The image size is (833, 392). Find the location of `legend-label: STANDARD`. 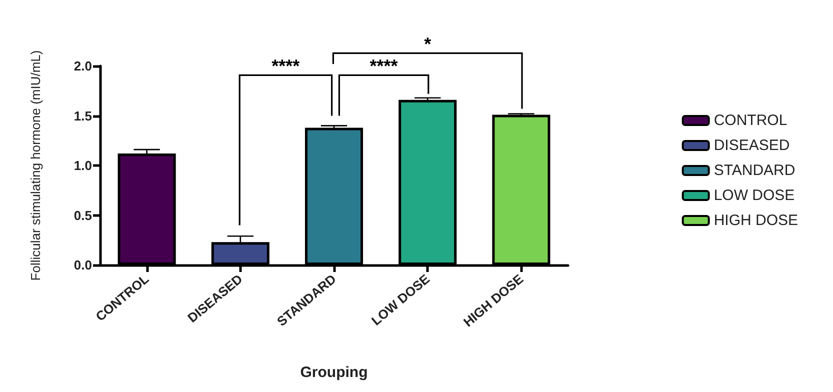

legend-label: STANDARD is located at coordinates (755, 170).